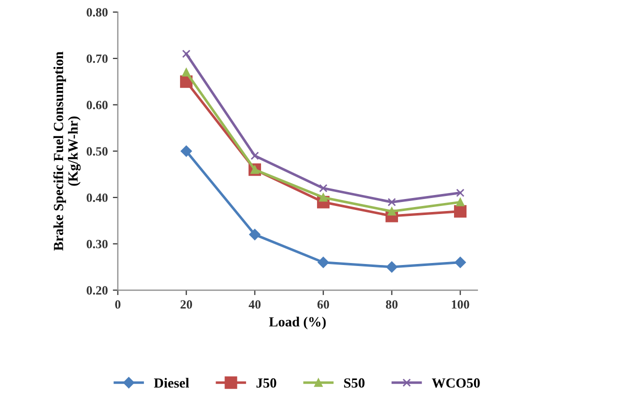  I want to click on legend-label: S50, so click(354, 383).